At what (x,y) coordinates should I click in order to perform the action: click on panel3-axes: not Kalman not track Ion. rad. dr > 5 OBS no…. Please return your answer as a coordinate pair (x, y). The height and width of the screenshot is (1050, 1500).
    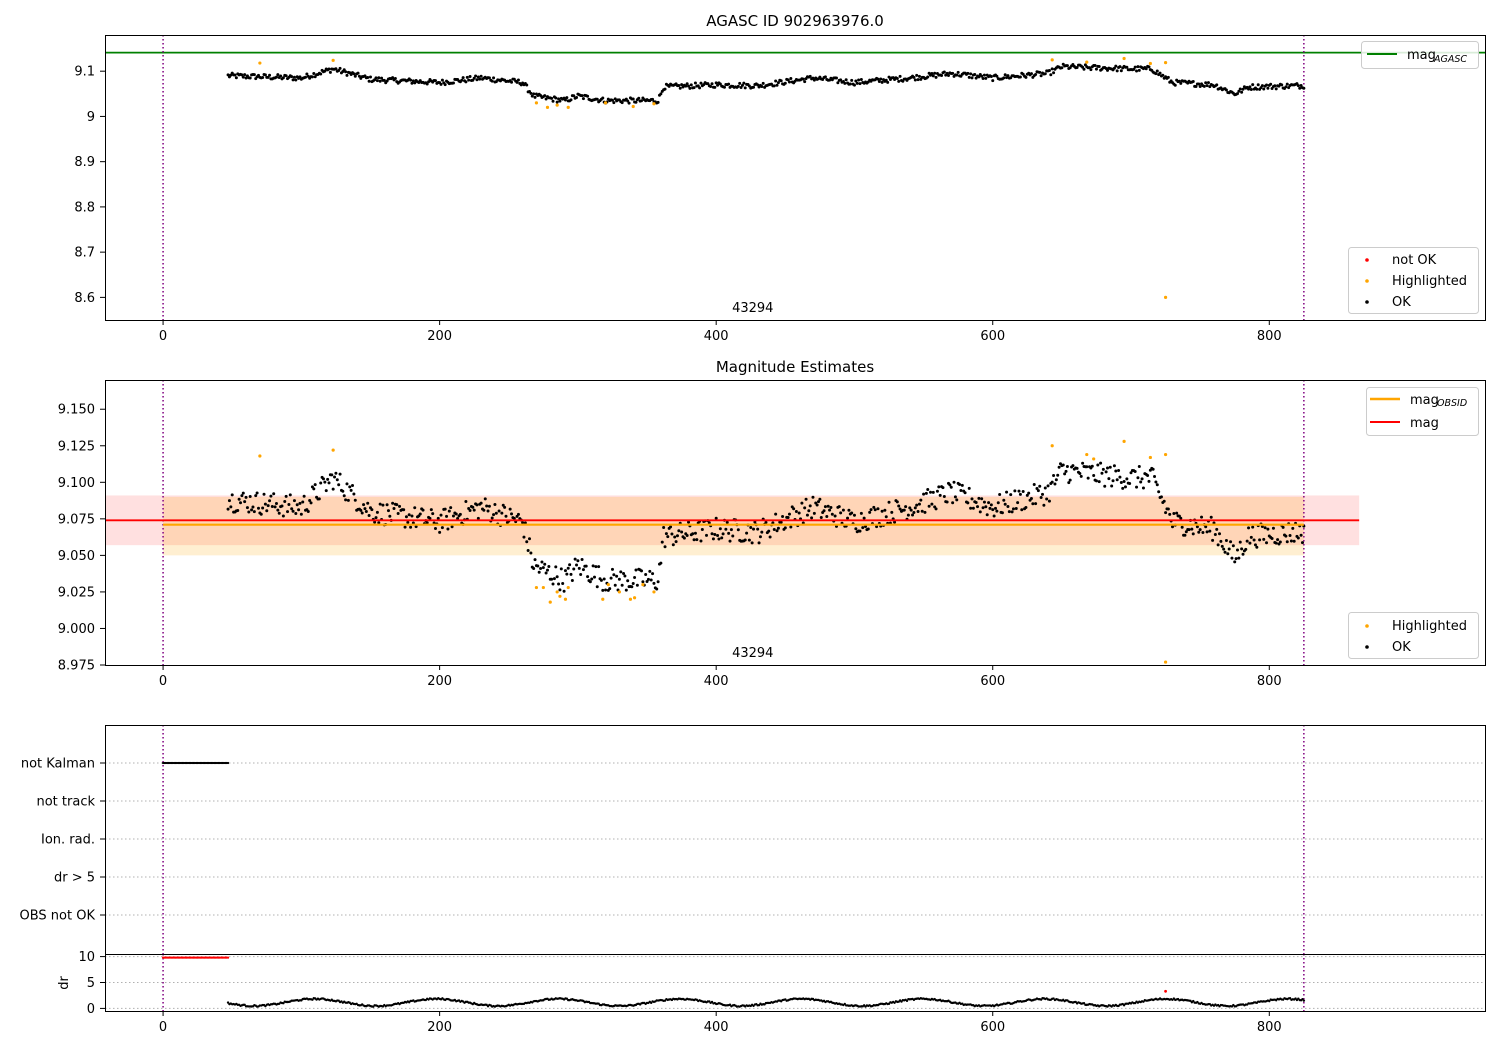
    Looking at the image, I should click on (62, 840).